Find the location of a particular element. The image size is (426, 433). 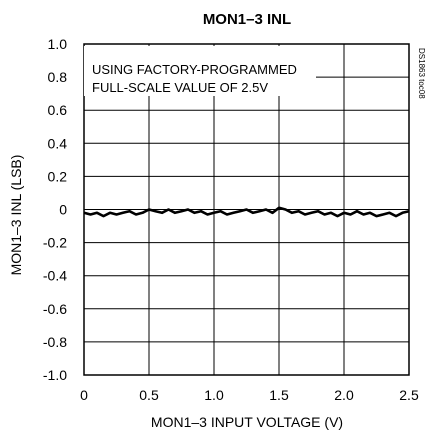

y-tick-label: 0.2 is located at coordinates (58, 176).